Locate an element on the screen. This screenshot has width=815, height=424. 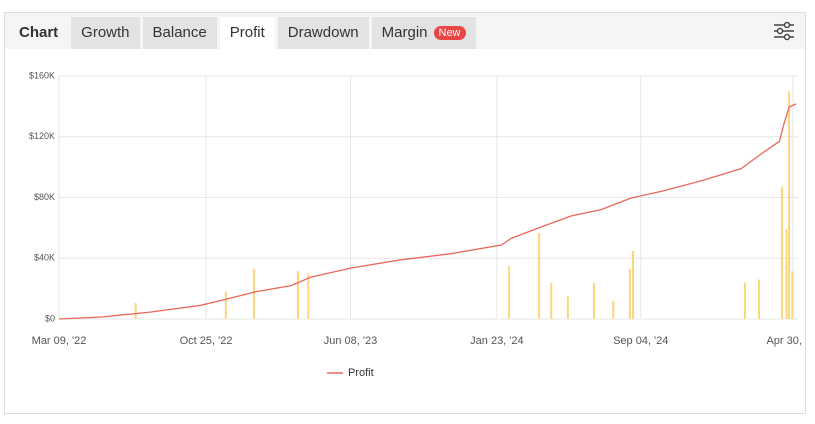
x-tick-label: Apr 30, '25 is located at coordinates (785, 341).